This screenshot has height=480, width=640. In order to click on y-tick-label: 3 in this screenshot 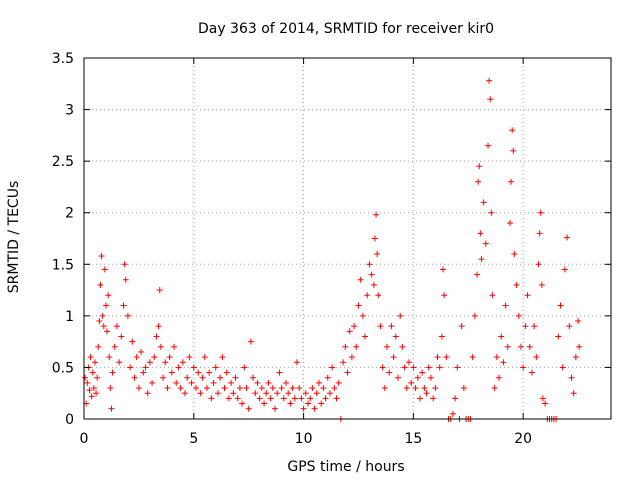, I will do `click(69, 111)`.